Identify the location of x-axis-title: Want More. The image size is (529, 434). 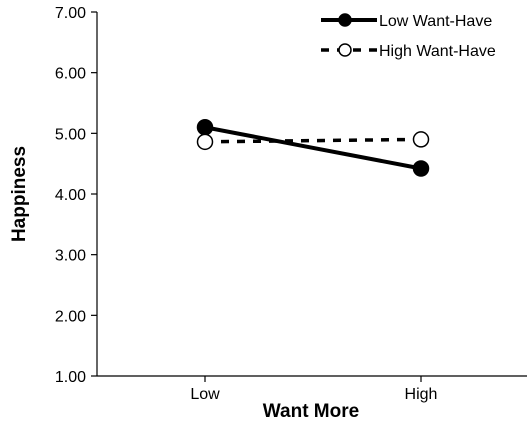
(311, 411).